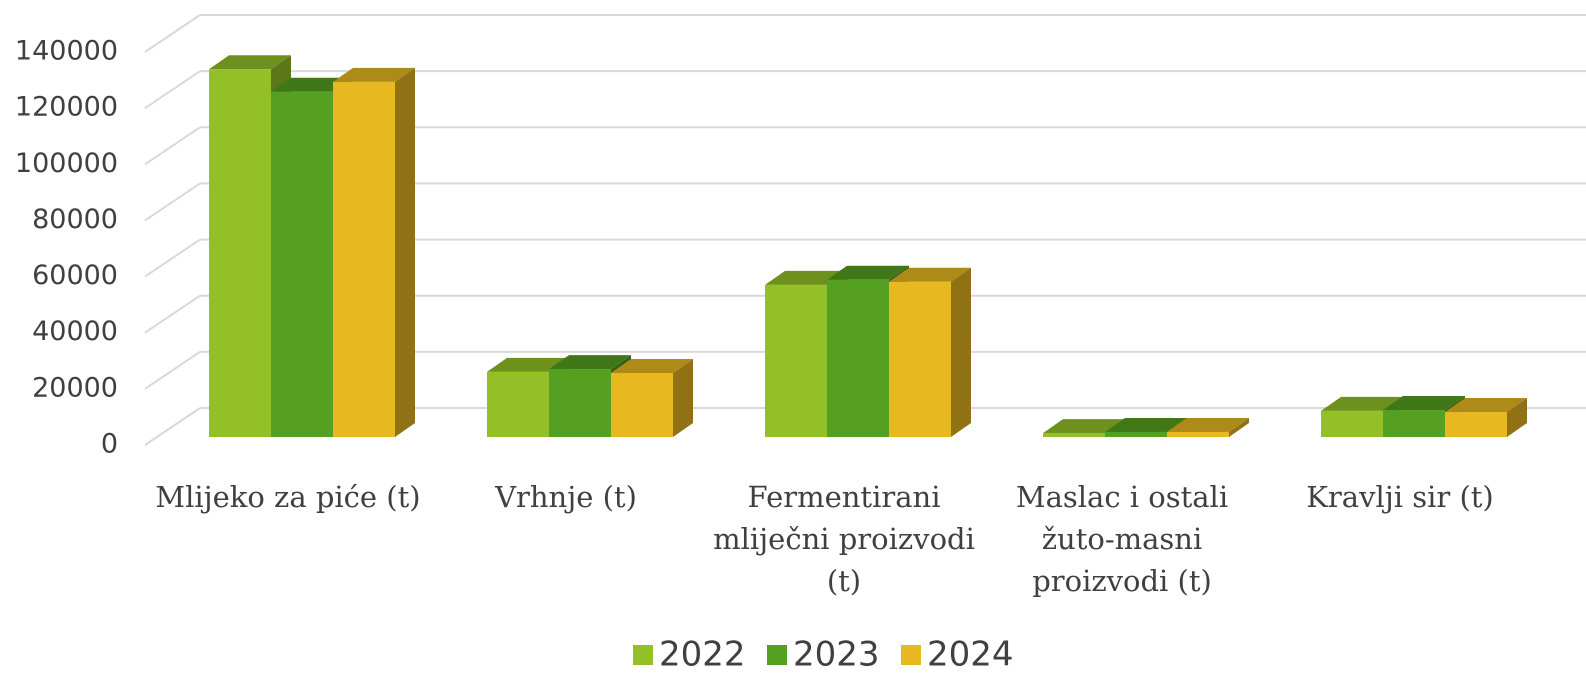  Describe the element at coordinates (836, 655) in the screenshot. I see `legend-label: 2023` at that location.